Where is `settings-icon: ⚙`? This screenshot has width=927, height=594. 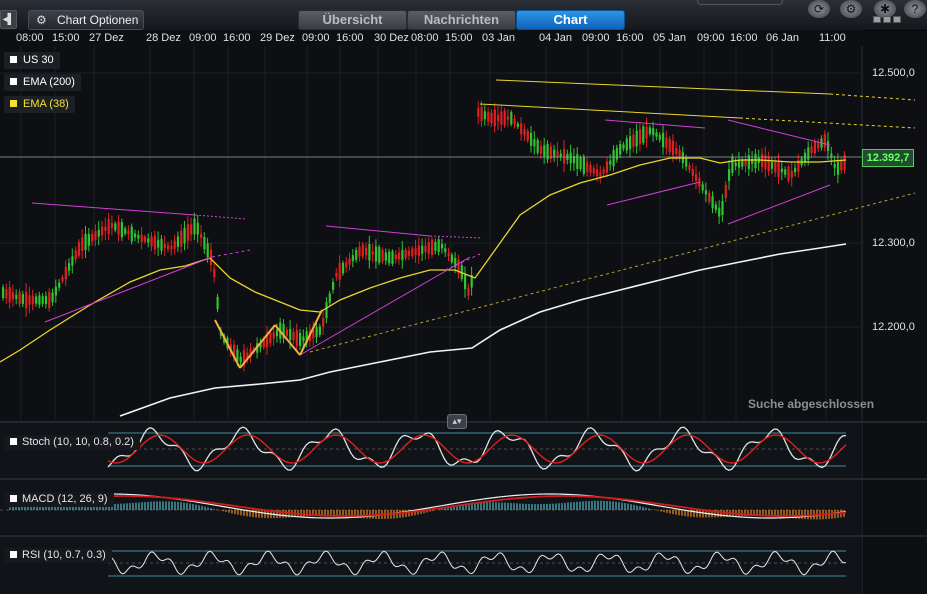 settings-icon: ⚙ is located at coordinates (851, 9).